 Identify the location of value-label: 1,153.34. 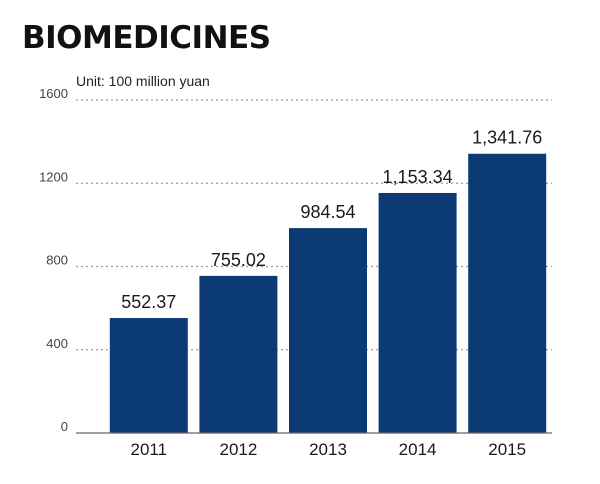
(418, 177).